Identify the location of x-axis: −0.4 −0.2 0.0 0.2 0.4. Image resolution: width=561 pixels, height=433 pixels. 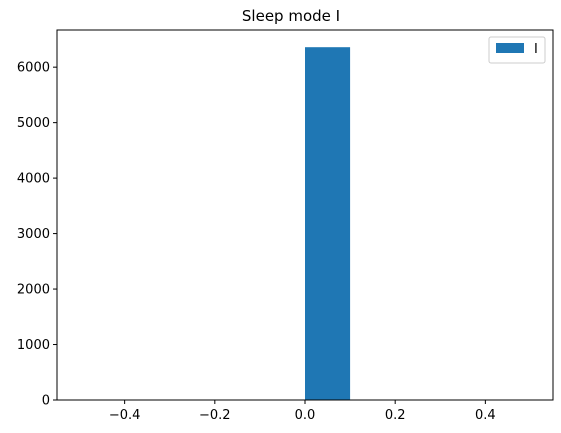
(302, 411).